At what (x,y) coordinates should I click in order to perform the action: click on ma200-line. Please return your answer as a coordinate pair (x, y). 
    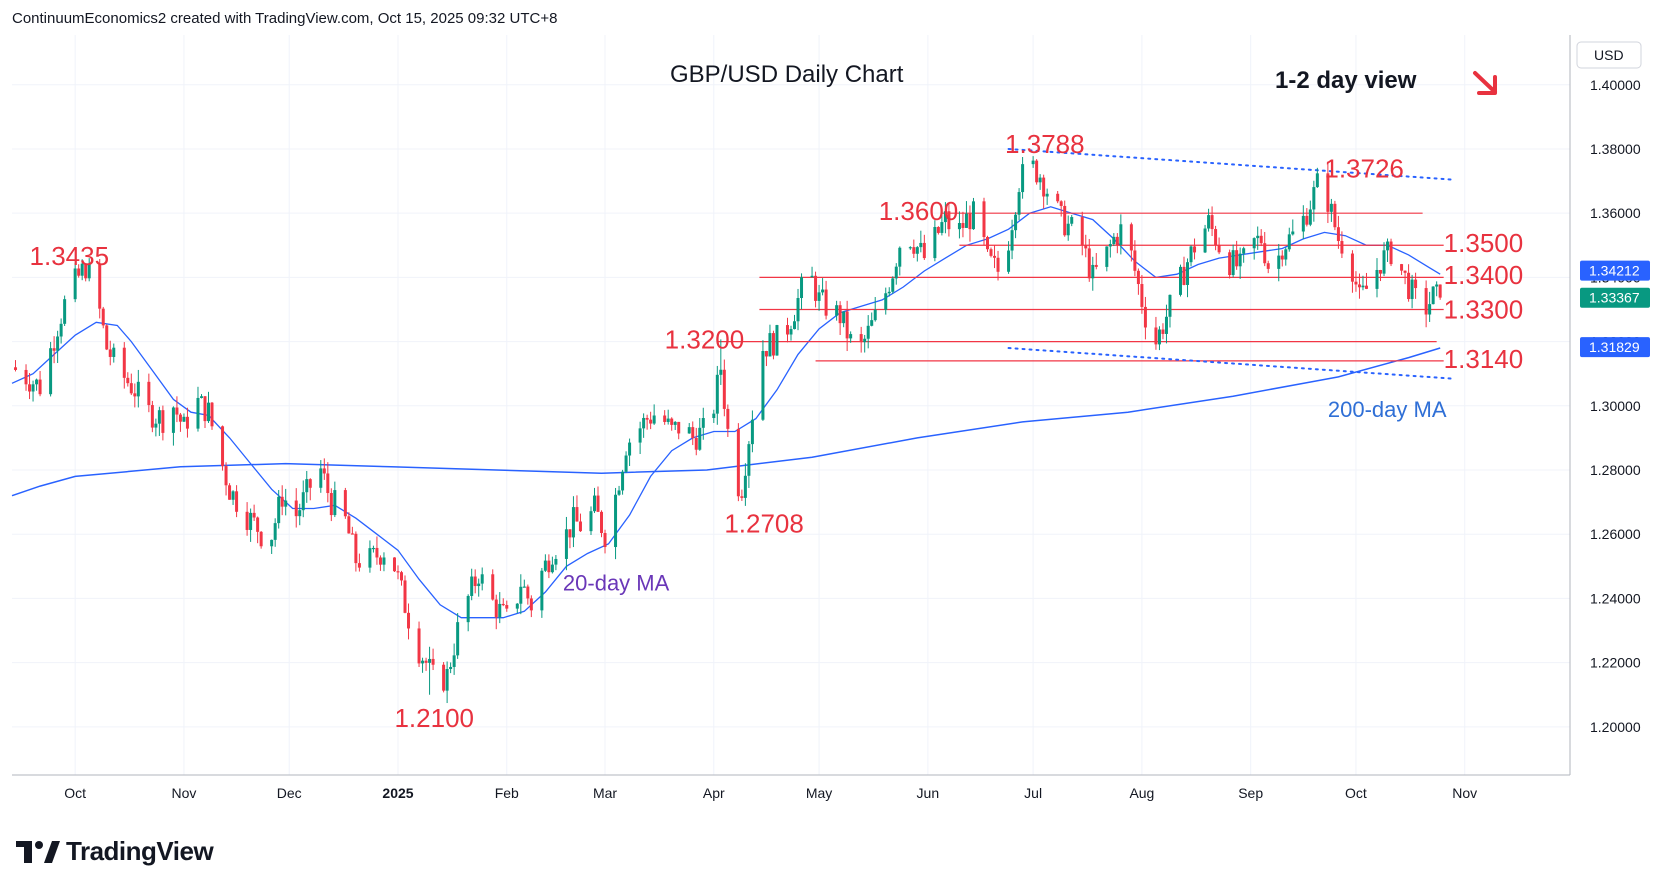
    Looking at the image, I should click on (726, 422).